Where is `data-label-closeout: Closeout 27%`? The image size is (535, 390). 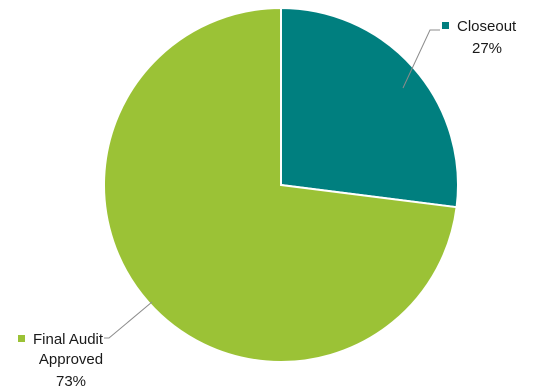
data-label-closeout: Closeout 27% is located at coordinates (479, 37).